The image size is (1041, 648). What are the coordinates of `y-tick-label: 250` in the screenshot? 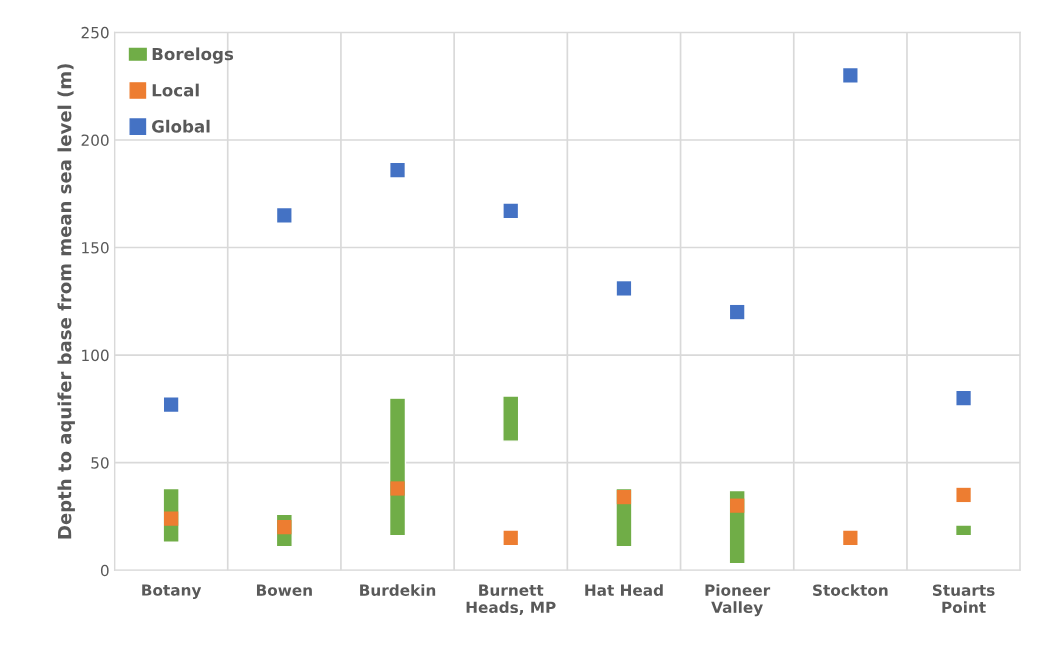 It's located at (95, 32).